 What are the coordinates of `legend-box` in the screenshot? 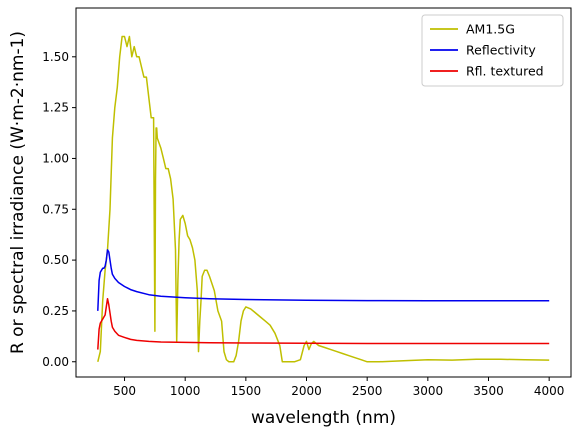 It's located at (492, 50).